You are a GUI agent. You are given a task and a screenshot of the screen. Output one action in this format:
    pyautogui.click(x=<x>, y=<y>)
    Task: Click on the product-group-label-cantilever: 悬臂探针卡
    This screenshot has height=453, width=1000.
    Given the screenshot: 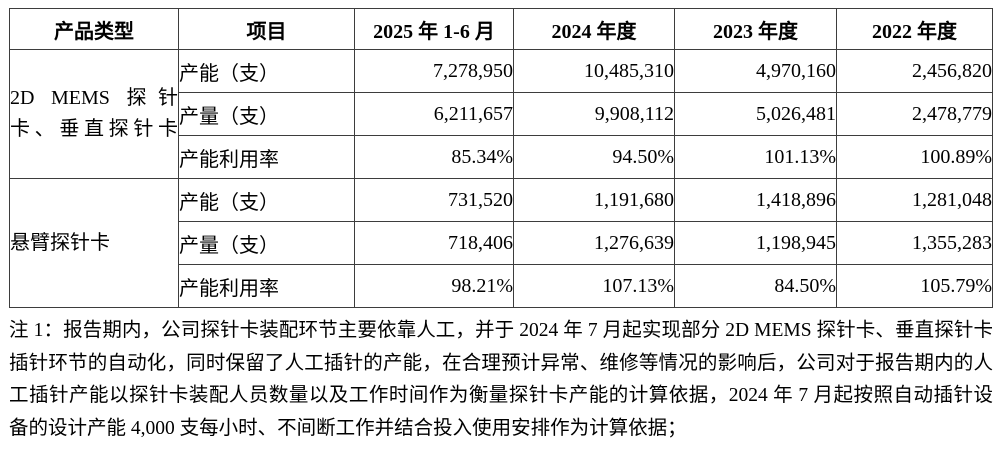 What is the action you would take?
    pyautogui.click(x=94, y=243)
    